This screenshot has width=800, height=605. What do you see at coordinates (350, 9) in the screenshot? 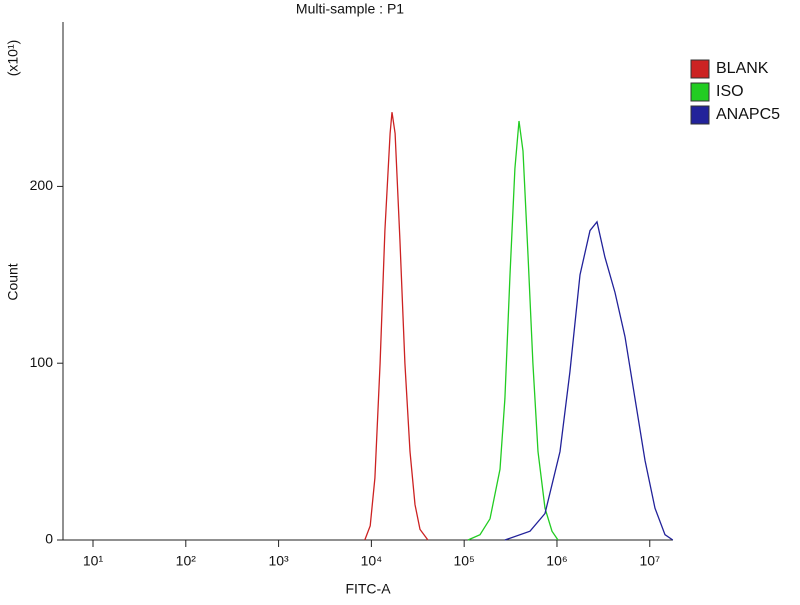
I see `chart-title: Multi-sample : P1` at bounding box center [350, 9].